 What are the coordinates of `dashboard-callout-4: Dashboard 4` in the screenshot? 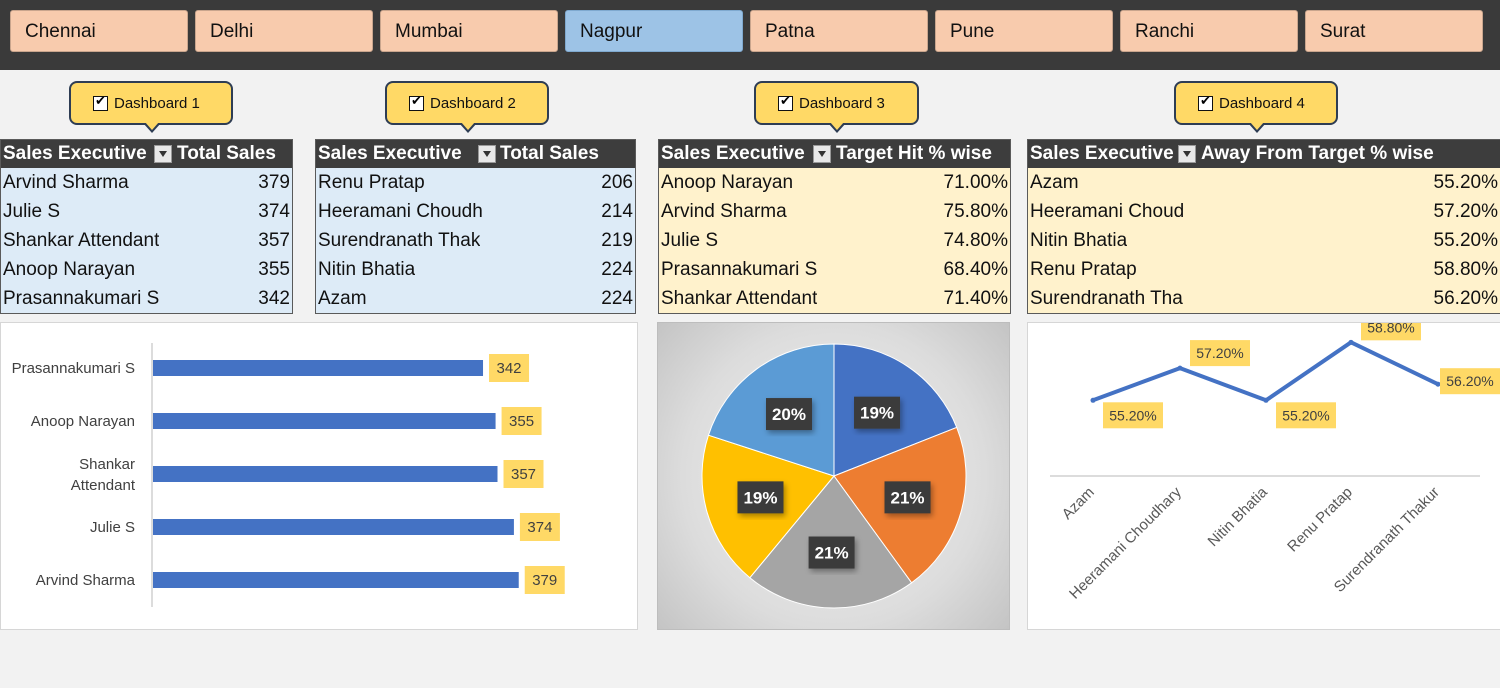 It's located at (1256, 107).